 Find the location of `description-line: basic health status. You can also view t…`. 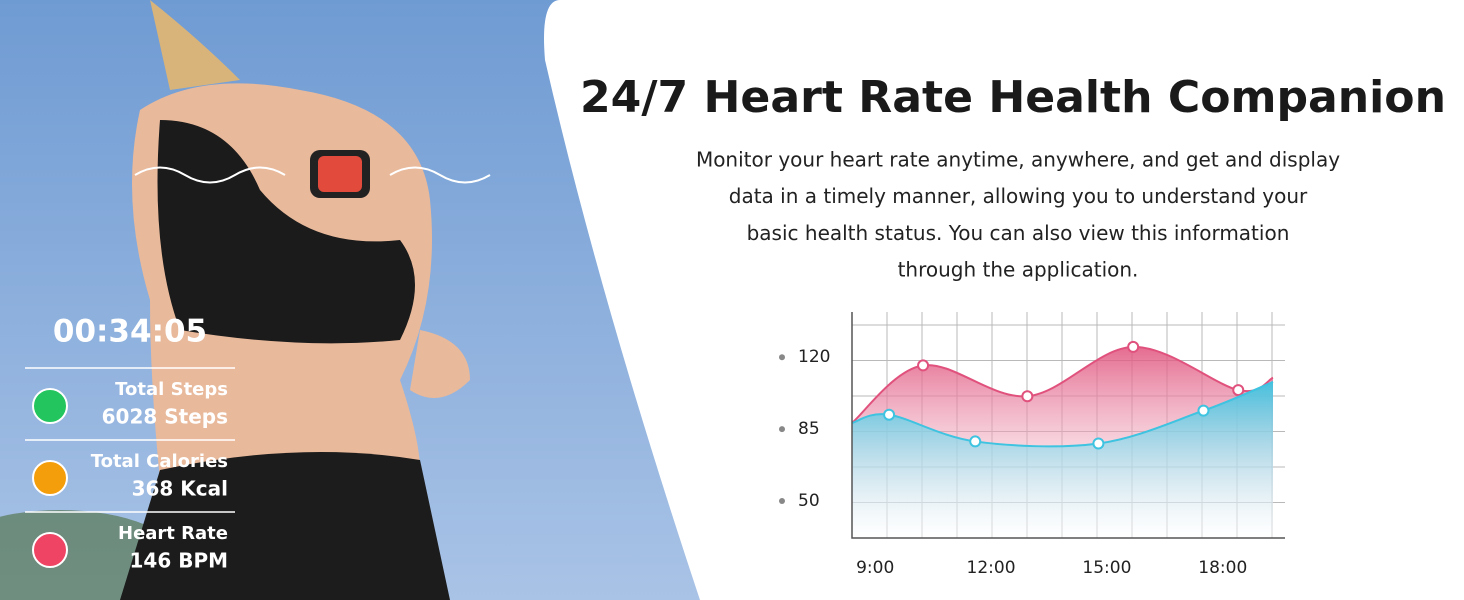

description-line: basic health status. You can also view t… is located at coordinates (1018, 233).